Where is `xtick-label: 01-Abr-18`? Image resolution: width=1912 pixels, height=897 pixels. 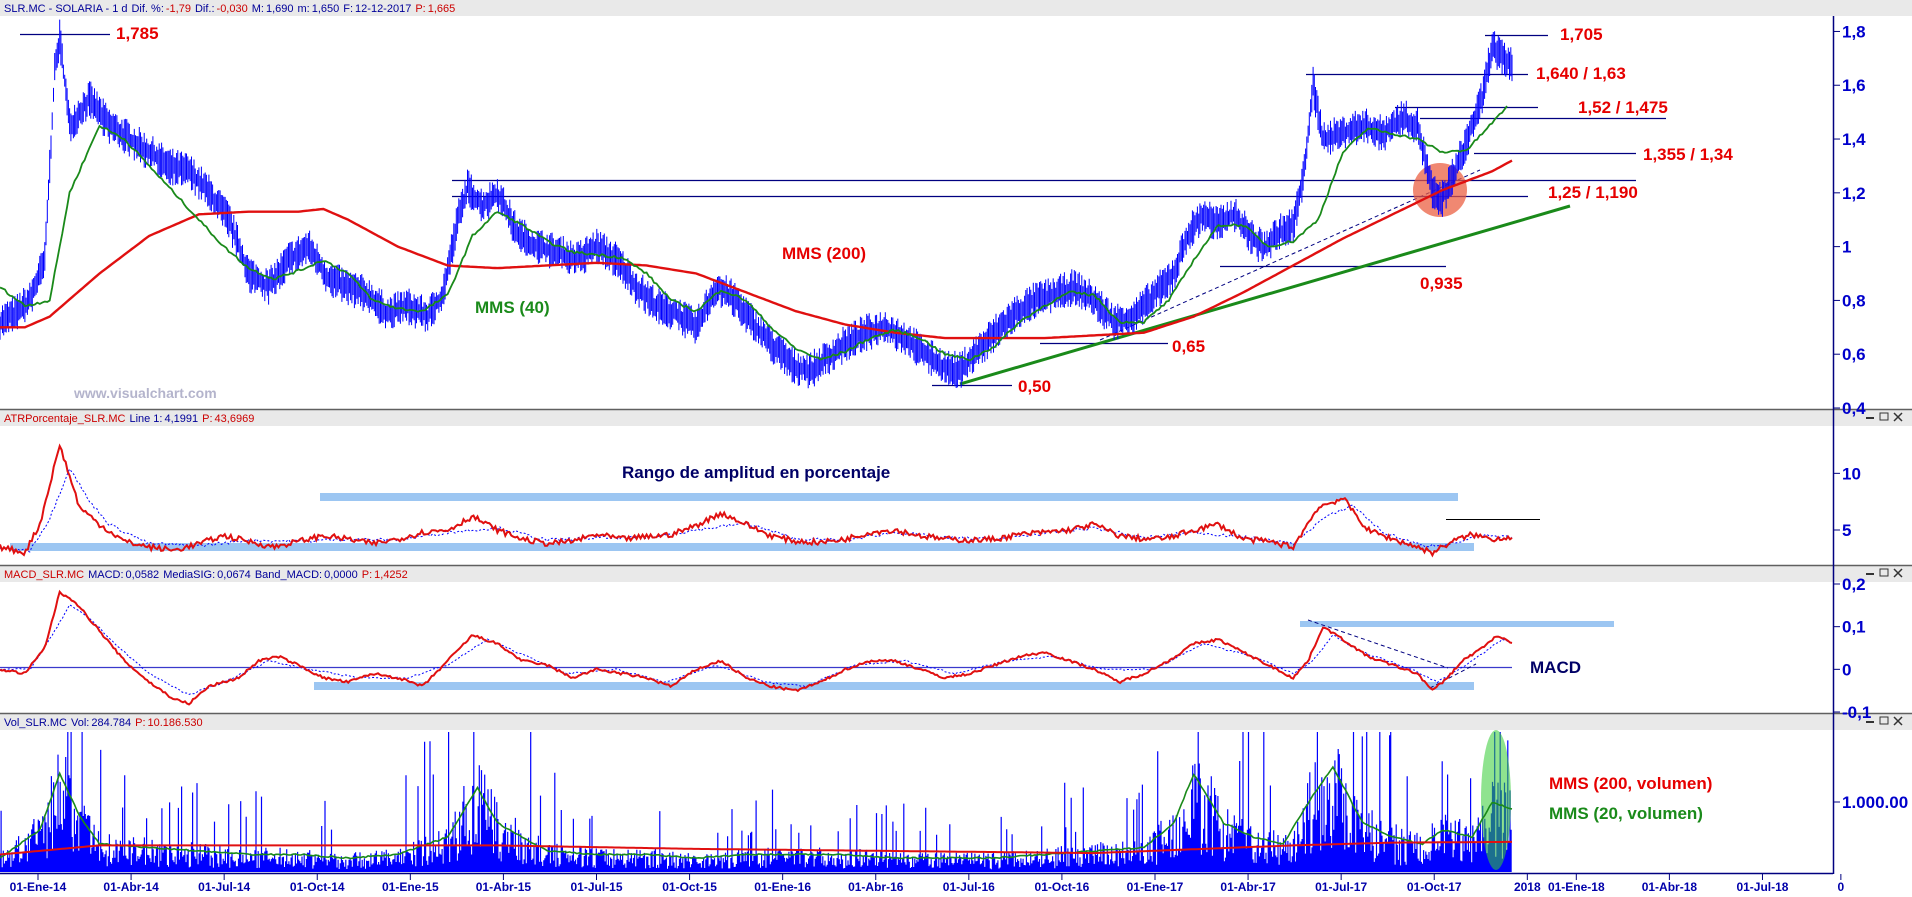 xtick-label: 01-Abr-18 is located at coordinates (1670, 886).